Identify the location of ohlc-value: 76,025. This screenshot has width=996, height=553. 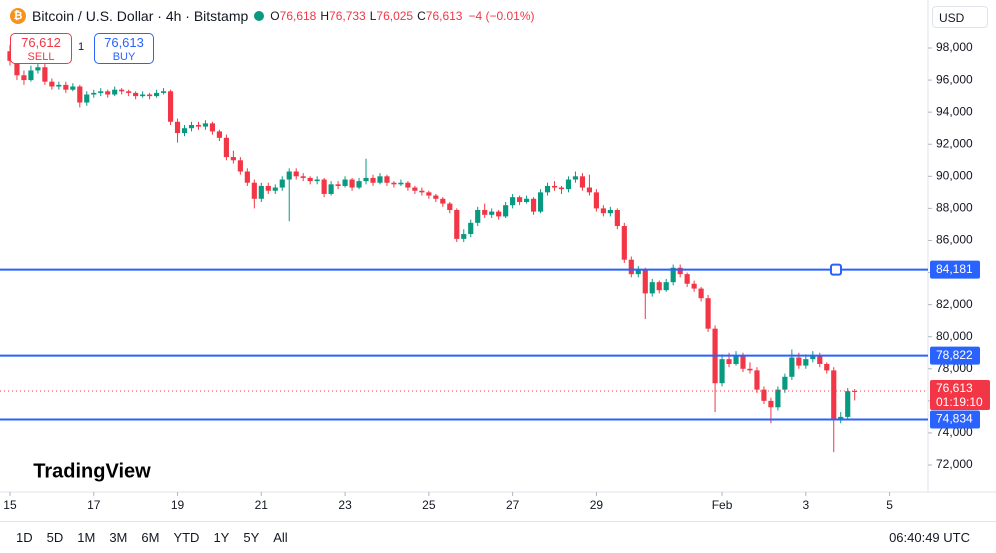
(395, 16).